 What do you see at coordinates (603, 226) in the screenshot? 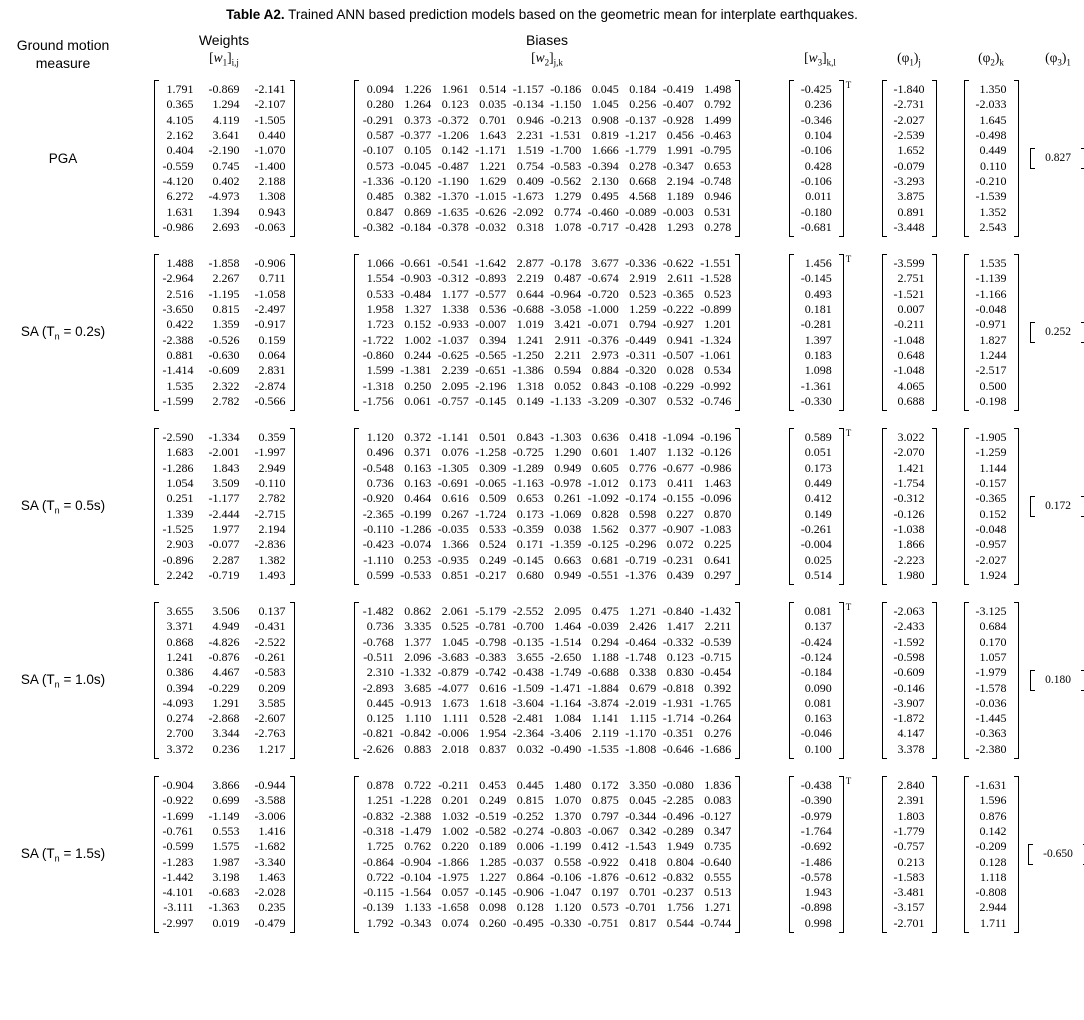
I see `matrix-cell: -0.717` at bounding box center [603, 226].